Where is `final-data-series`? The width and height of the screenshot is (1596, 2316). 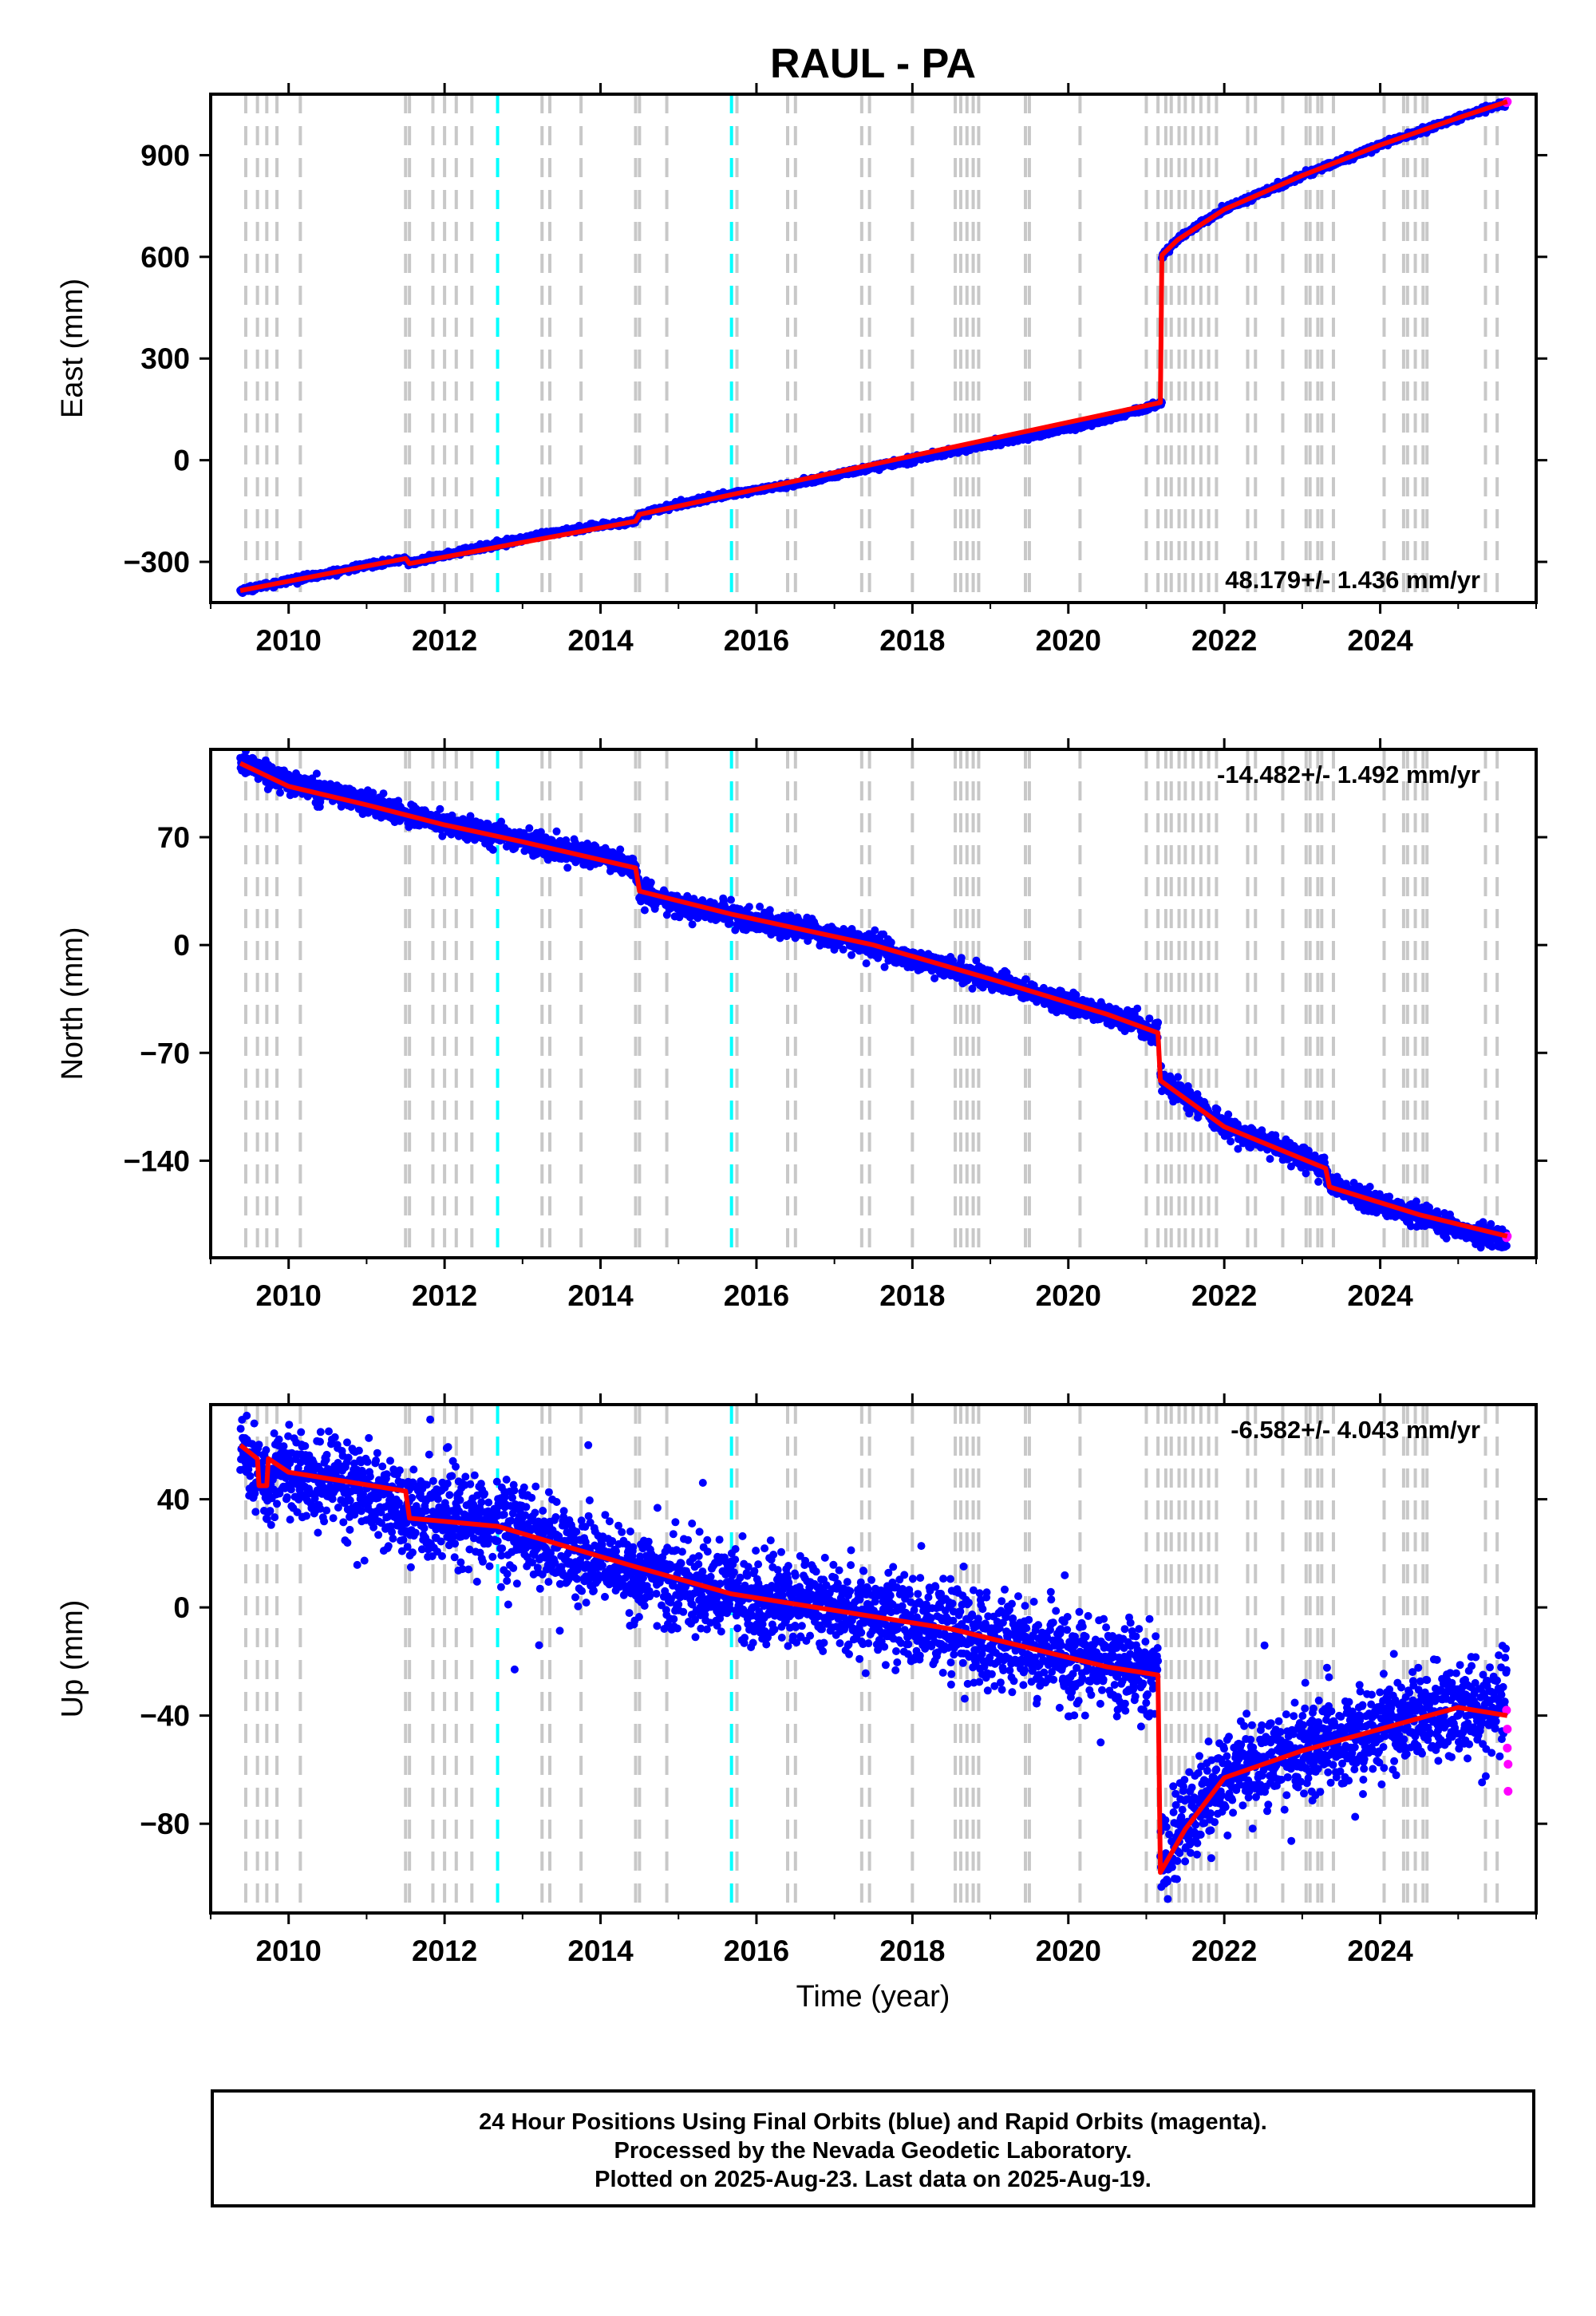 final-data-series is located at coordinates (699, 898).